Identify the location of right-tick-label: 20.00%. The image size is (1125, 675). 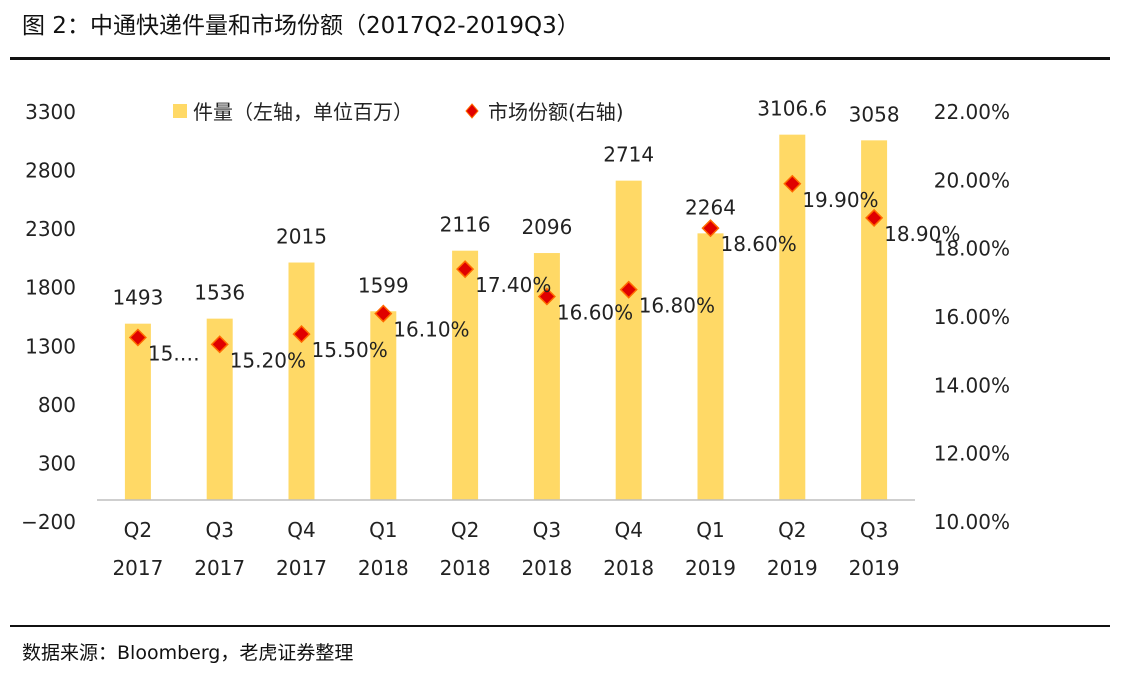
(972, 180).